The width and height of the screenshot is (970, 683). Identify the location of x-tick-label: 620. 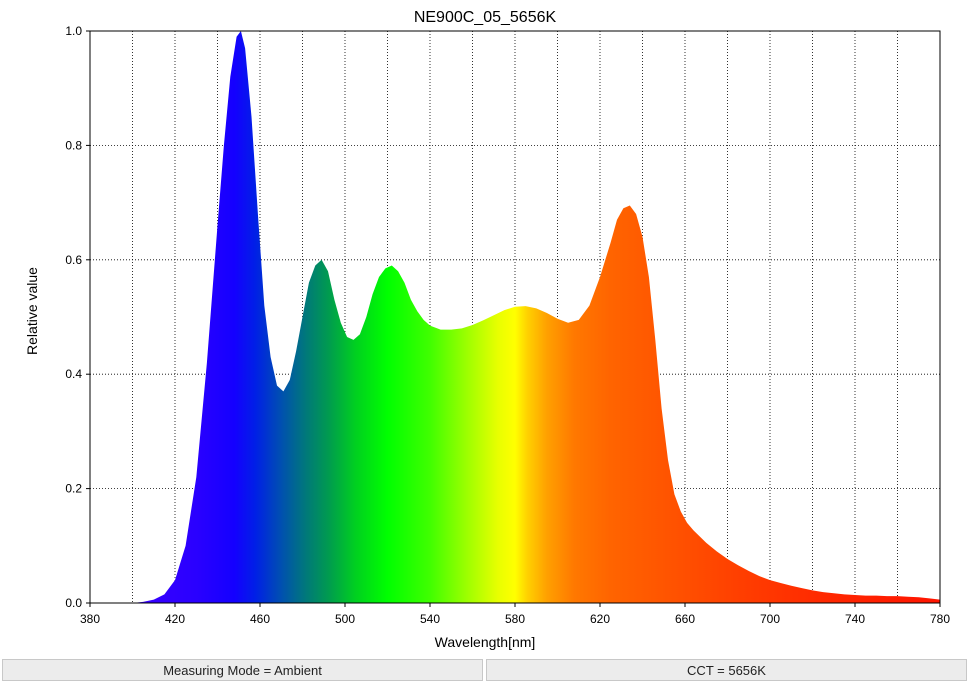
(600, 619).